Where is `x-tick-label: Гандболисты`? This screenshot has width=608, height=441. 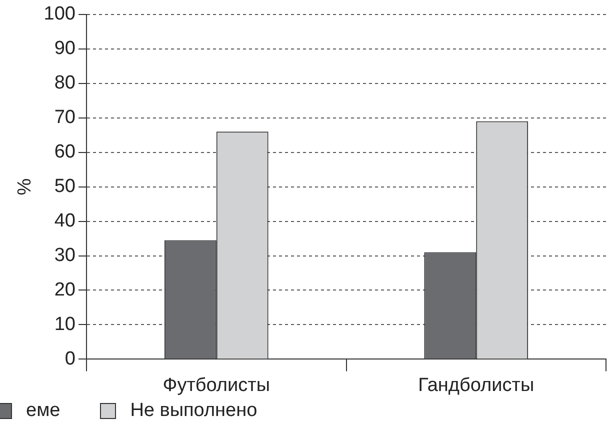
x-tick-label: Гандболисты is located at coordinates (476, 385).